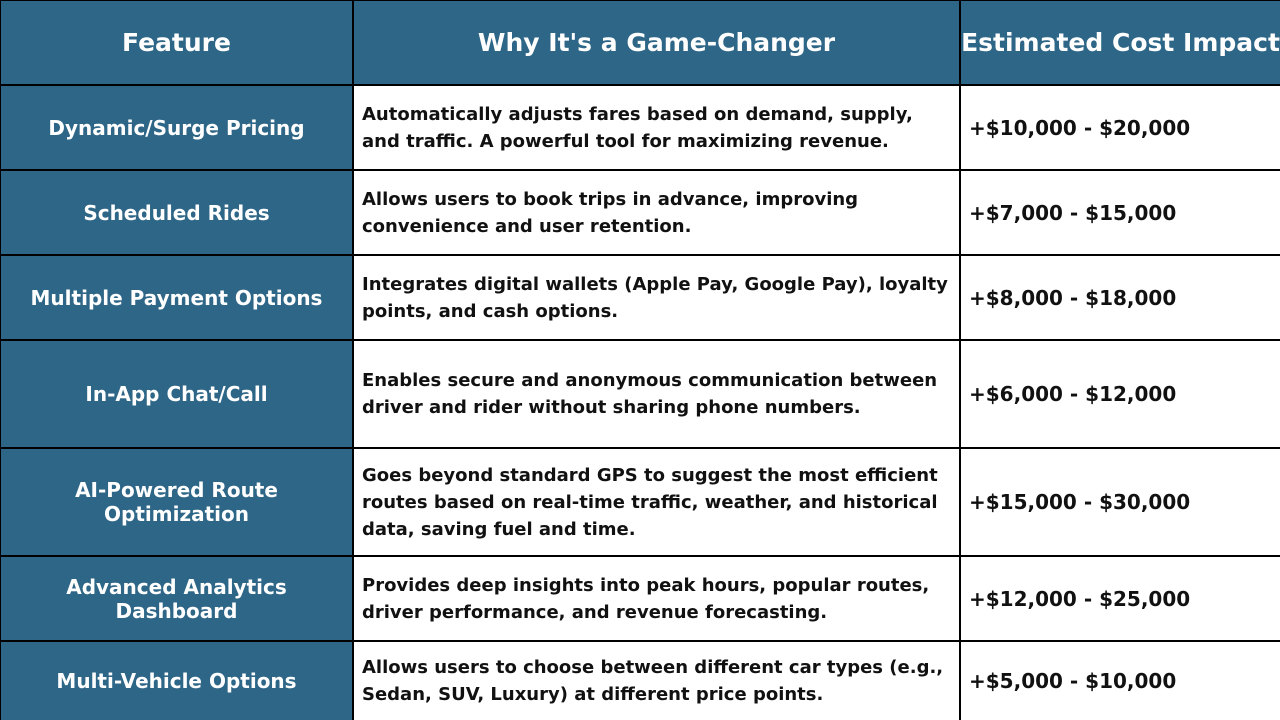 This screenshot has width=1280, height=720. I want to click on row-feature: Dynamic/Surge Pricing, so click(176, 127).